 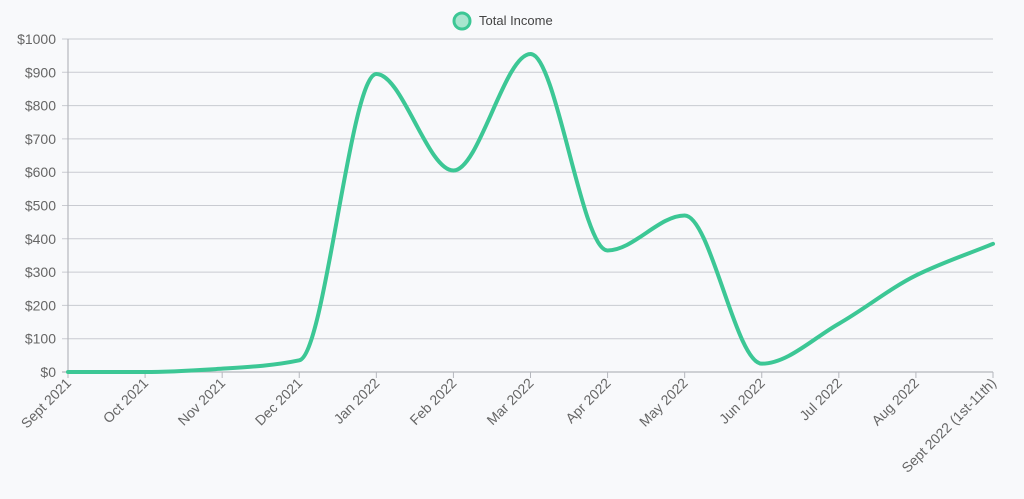 I want to click on x-tick-label: Apr 2022, so click(x=588, y=401).